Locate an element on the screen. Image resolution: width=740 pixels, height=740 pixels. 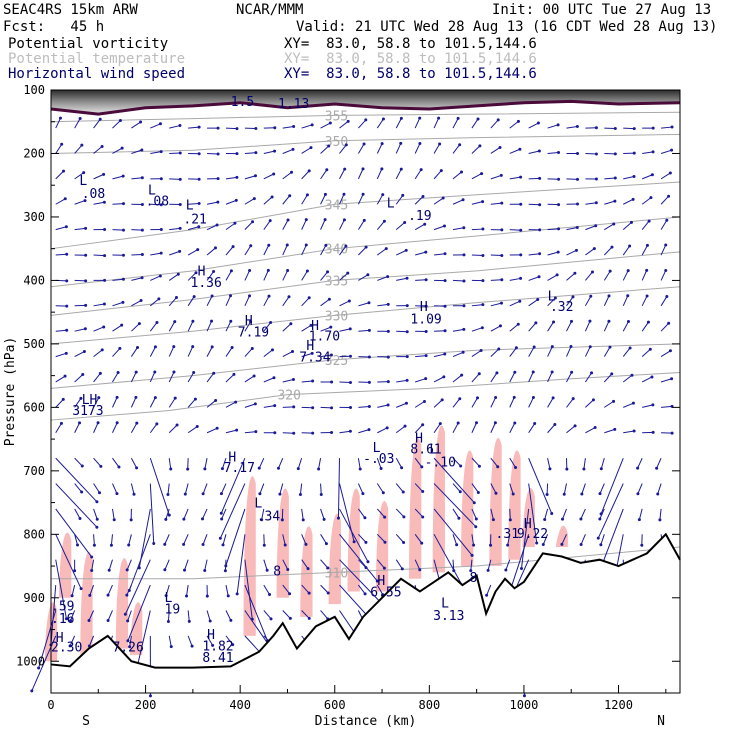
org-label: NCAR/MMM is located at coordinates (270, 10).